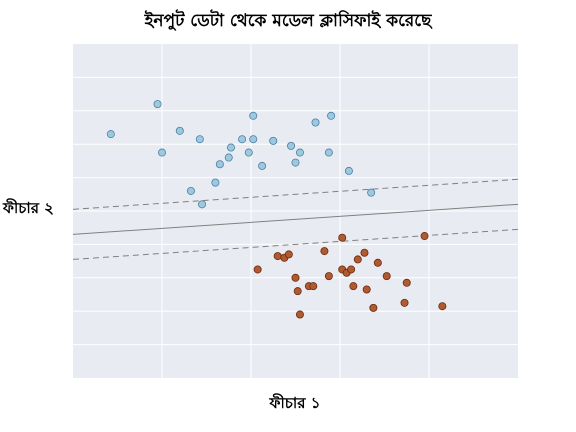 The image size is (576, 432). I want to click on chart-title: ইনপুট ডেটা থেকে মডেল ক্লাসিফাই করেছে, so click(288, 21).